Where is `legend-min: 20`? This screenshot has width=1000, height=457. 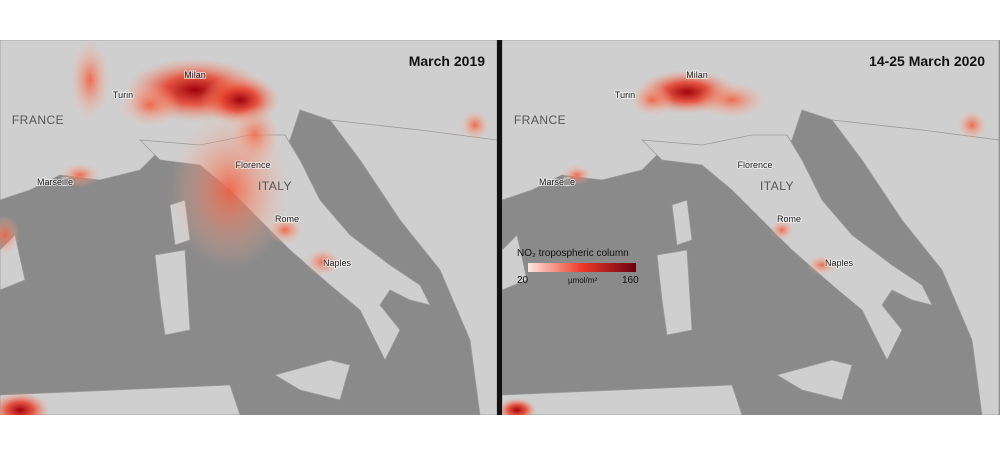
legend-min: 20 is located at coordinates (523, 280).